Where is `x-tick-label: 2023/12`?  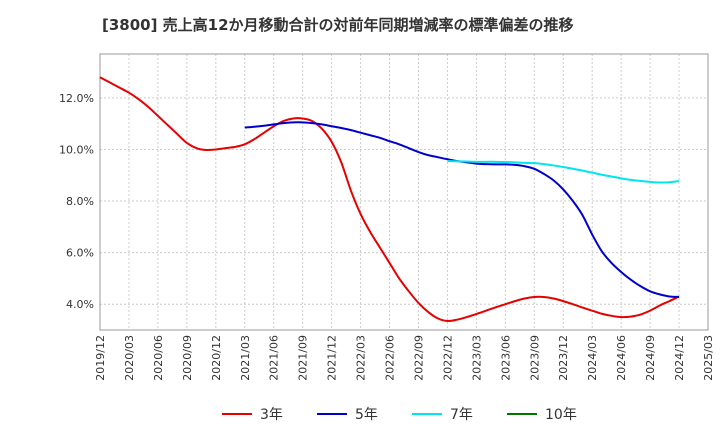 x-tick-label: 2023/12 is located at coordinates (563, 358).